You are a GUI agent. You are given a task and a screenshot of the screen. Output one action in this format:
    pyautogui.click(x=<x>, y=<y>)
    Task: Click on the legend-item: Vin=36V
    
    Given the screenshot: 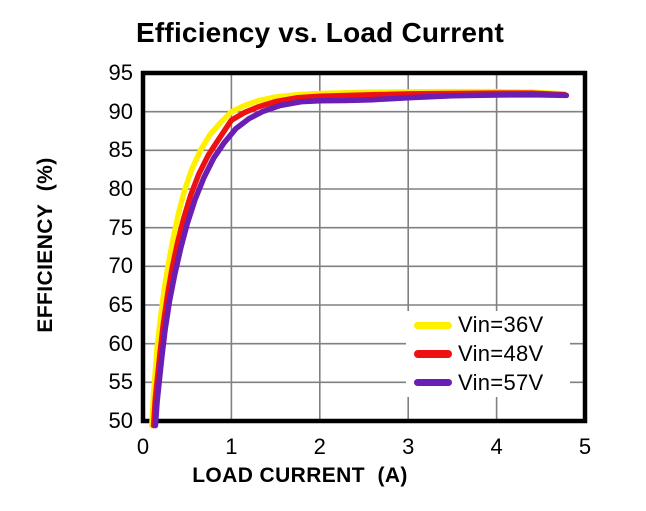 What is the action you would take?
    pyautogui.click(x=492, y=325)
    